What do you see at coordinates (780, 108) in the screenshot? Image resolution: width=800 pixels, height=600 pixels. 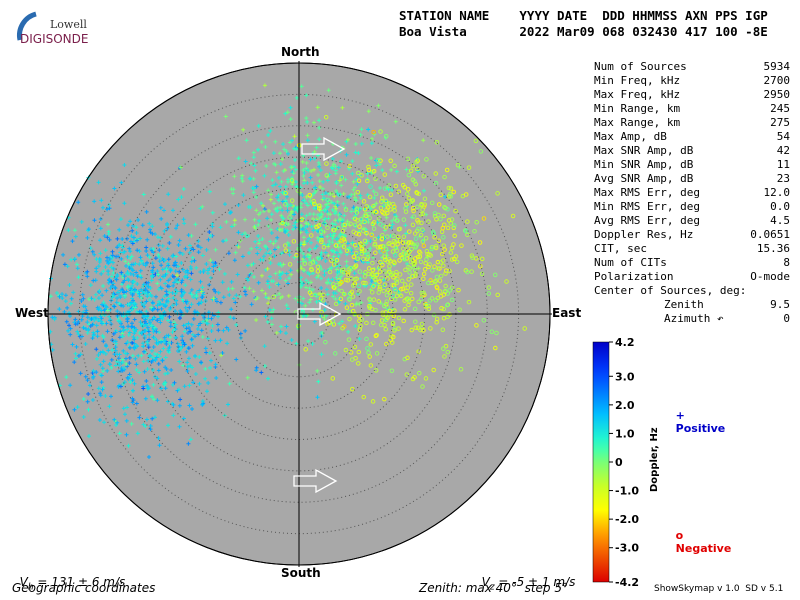 I see `stat-value: 245` at bounding box center [780, 108].